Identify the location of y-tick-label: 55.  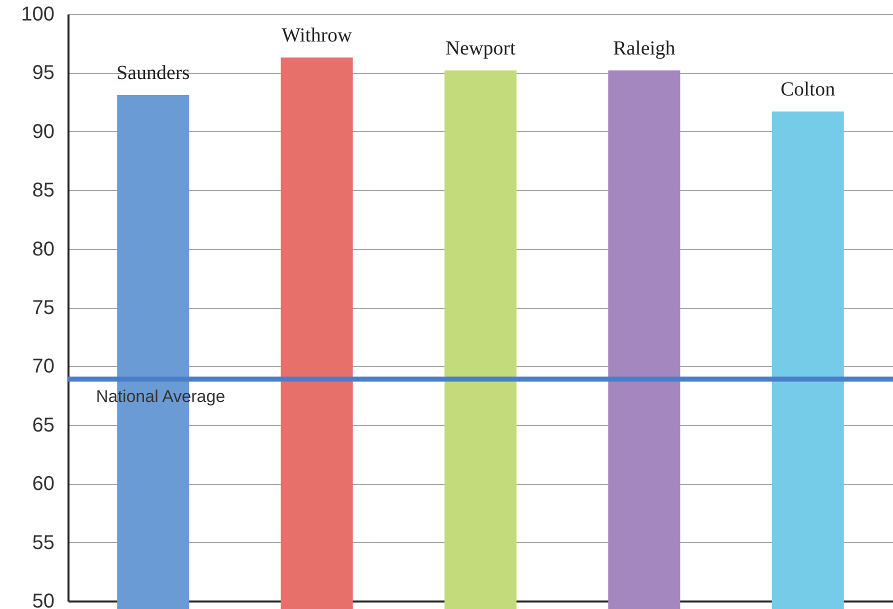
(43, 543).